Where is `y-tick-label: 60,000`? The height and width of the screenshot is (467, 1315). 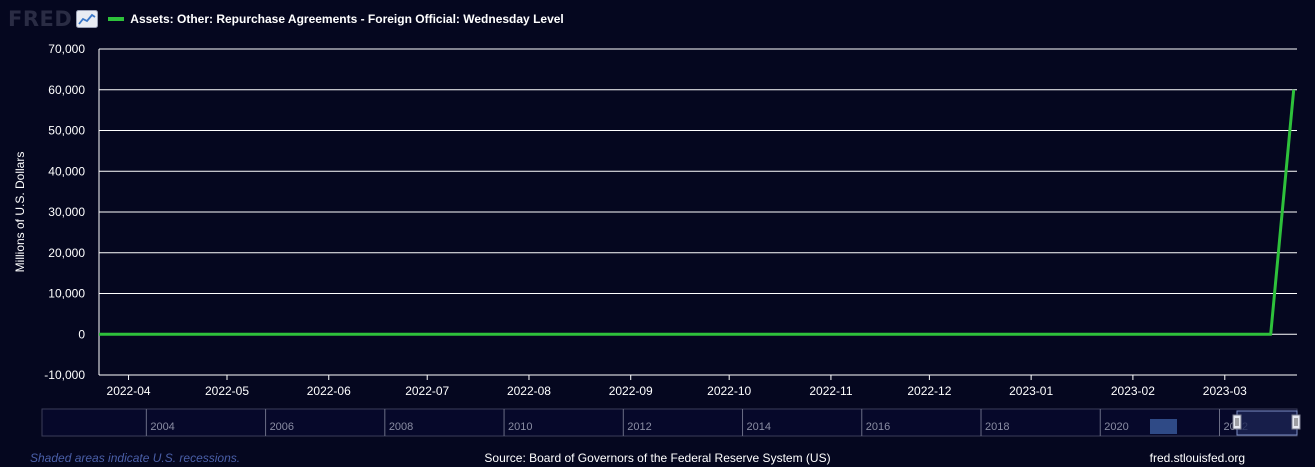
y-tick-label: 60,000 is located at coordinates (66, 90).